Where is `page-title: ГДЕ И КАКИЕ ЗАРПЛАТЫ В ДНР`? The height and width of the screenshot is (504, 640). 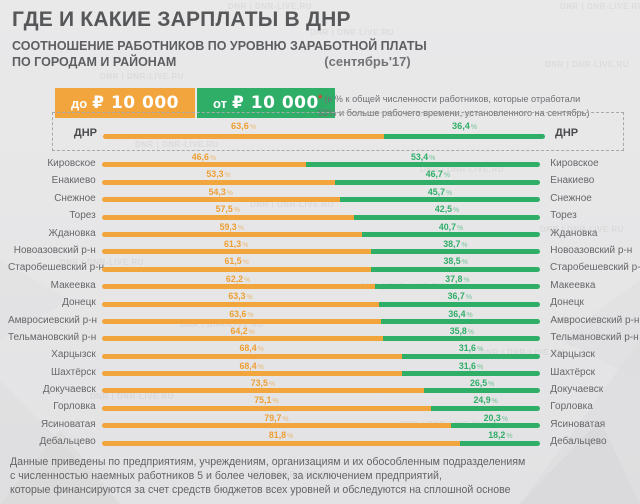
page-title: ГДЕ И КАКИЕ ЗАРПЛАТЫ В ДНР is located at coordinates (181, 19).